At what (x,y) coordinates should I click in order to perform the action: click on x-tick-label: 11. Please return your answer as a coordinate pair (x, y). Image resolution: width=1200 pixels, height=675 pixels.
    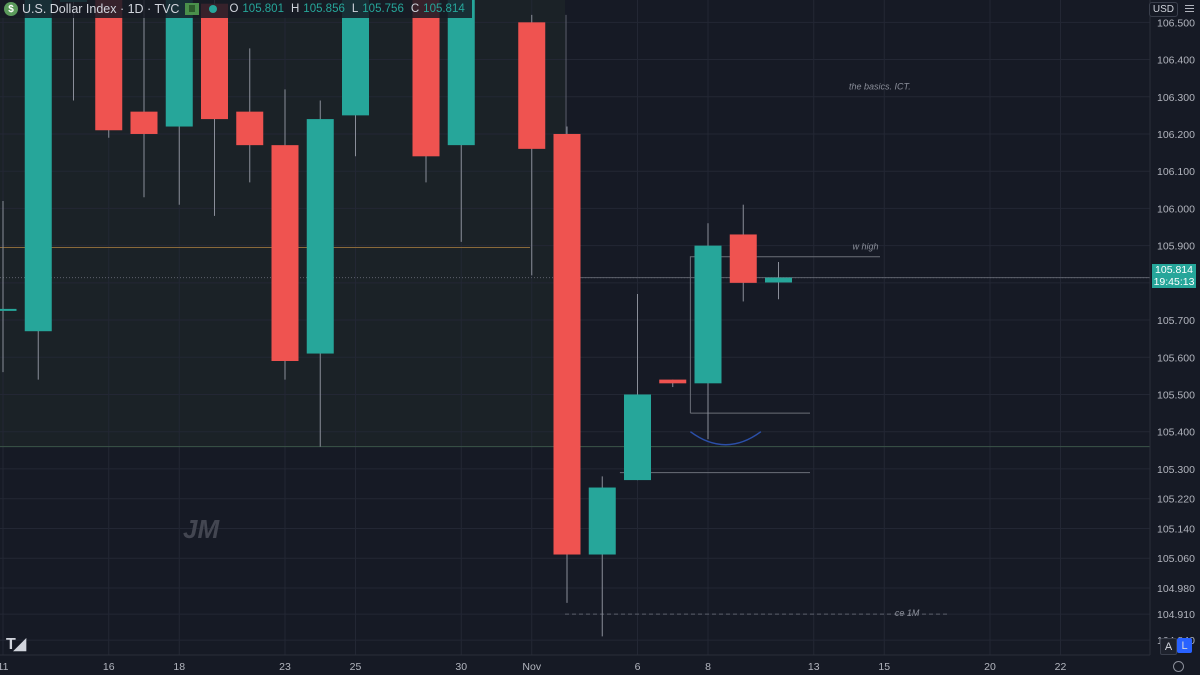
    Looking at the image, I should click on (4, 667).